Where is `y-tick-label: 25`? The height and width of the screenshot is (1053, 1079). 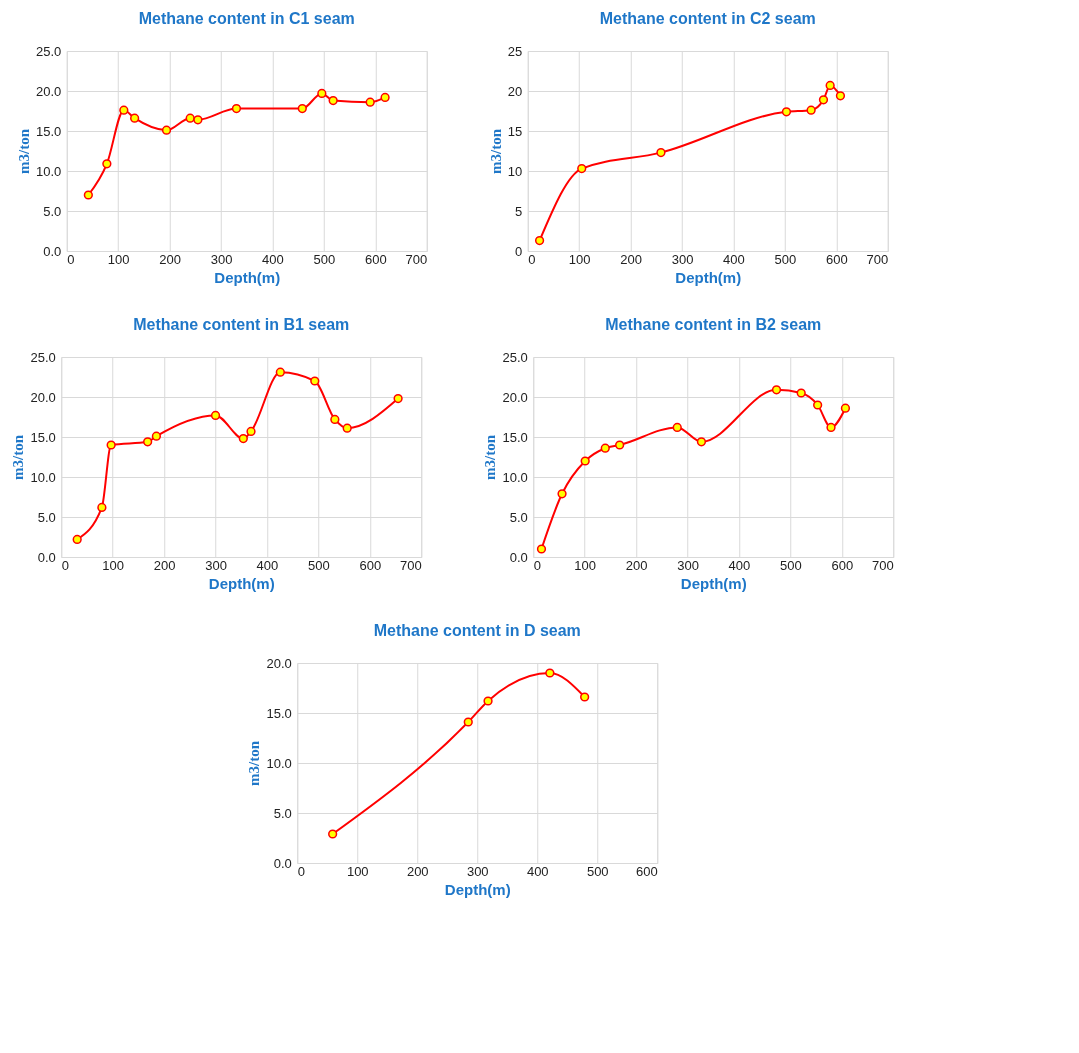
y-tick-label: 25 is located at coordinates (515, 51).